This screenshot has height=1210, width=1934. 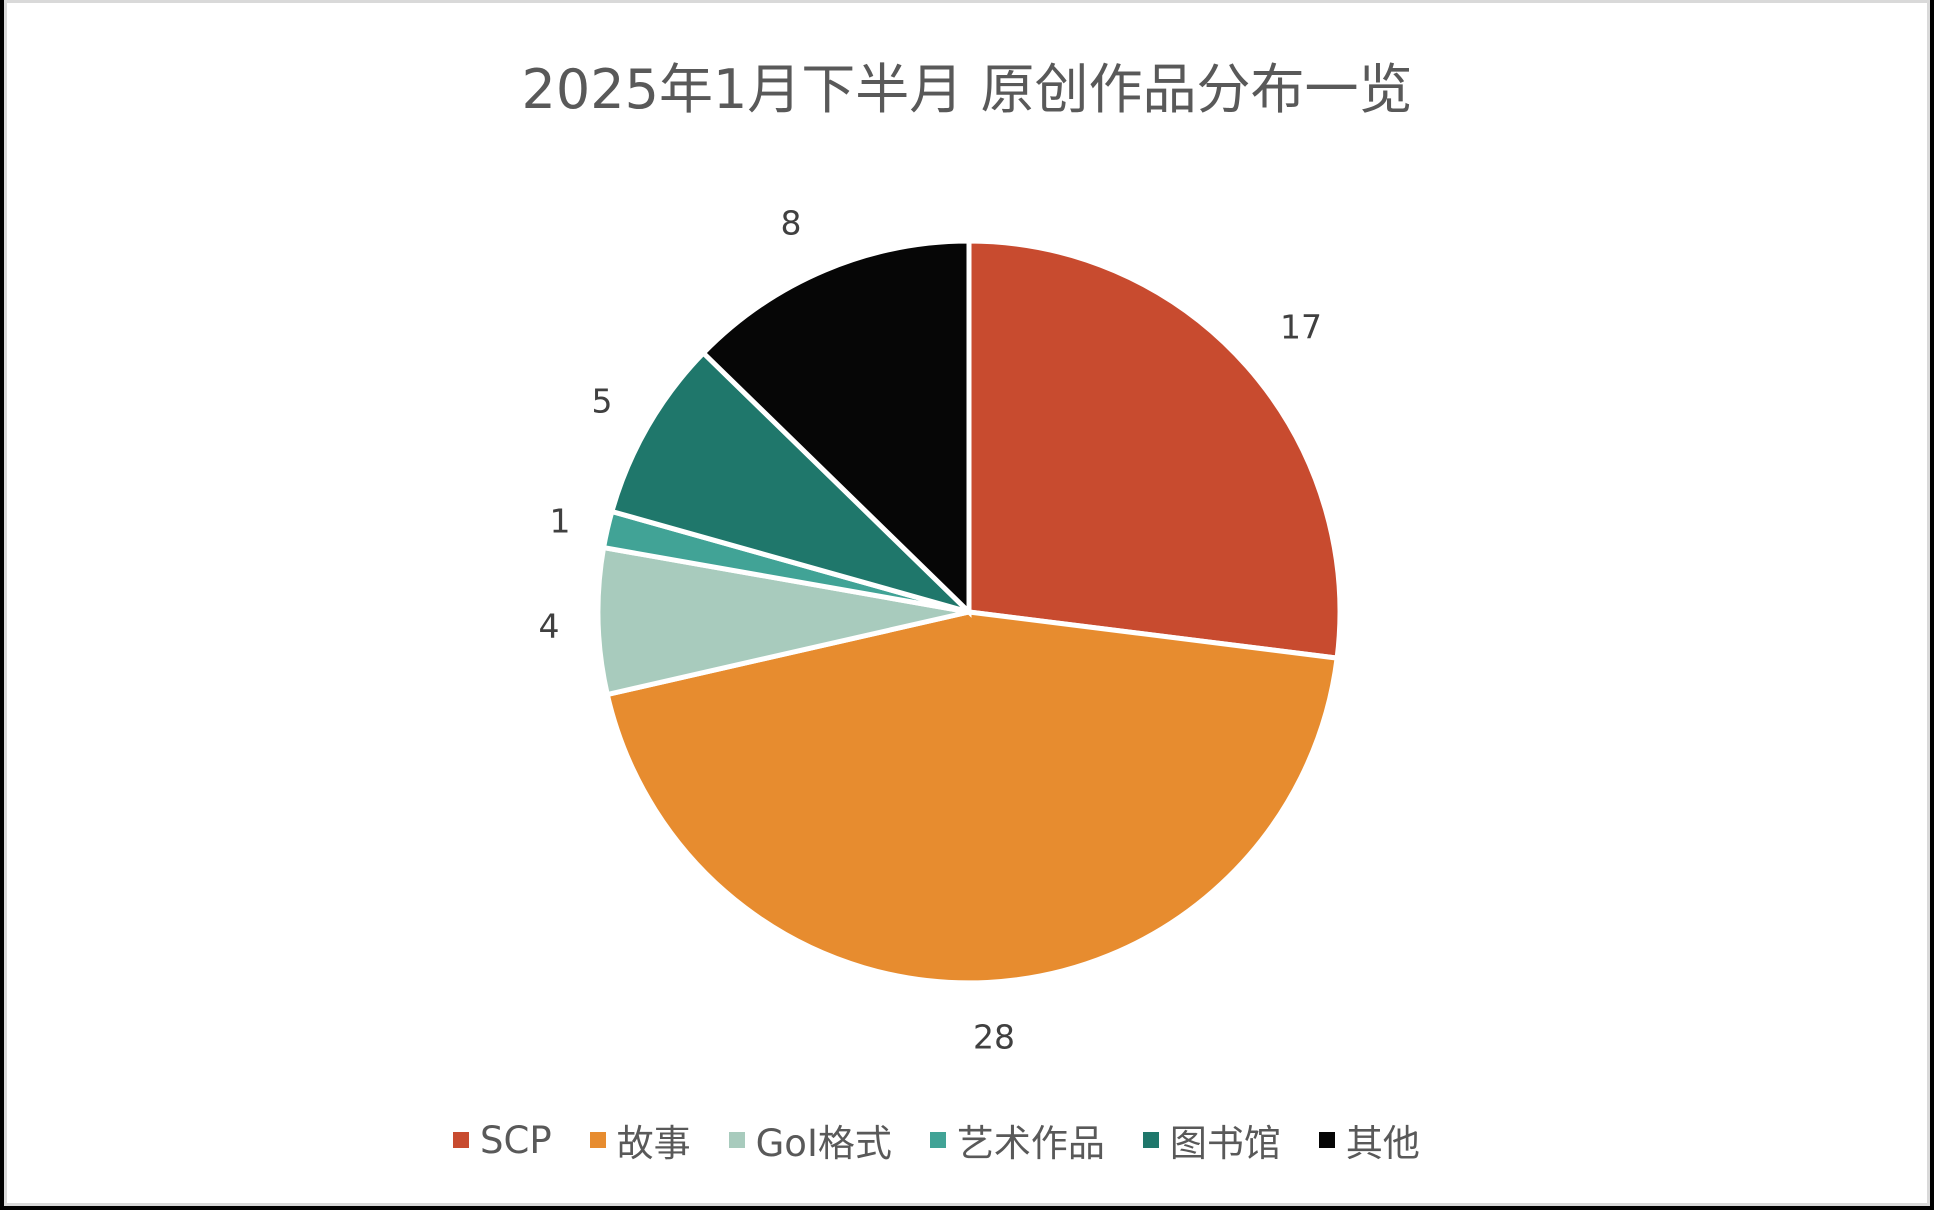 I want to click on legend-item-art: 艺术作品, so click(x=1017, y=1140).